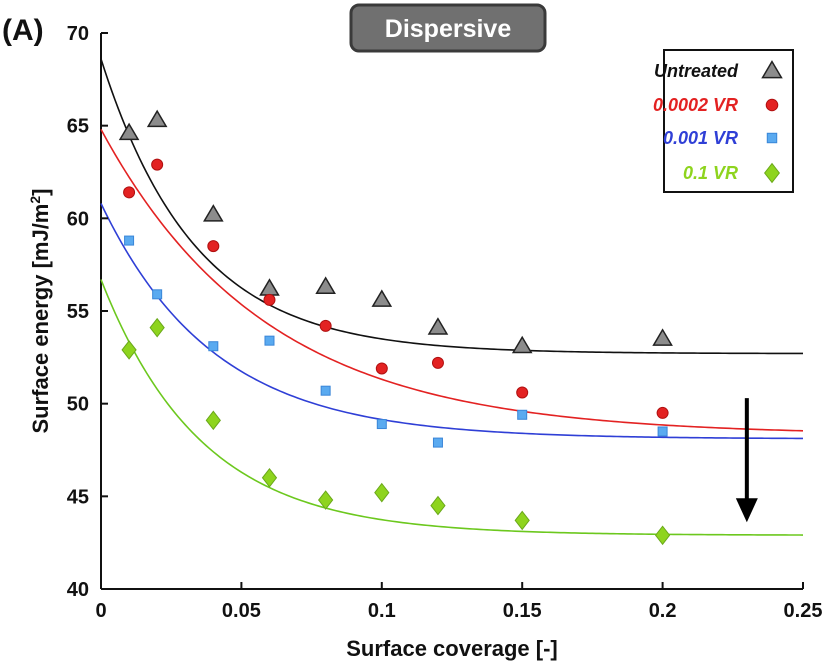 This screenshot has width=831, height=663. What do you see at coordinates (382, 611) in the screenshot?
I see `x-tick-label: 0.1` at bounding box center [382, 611].